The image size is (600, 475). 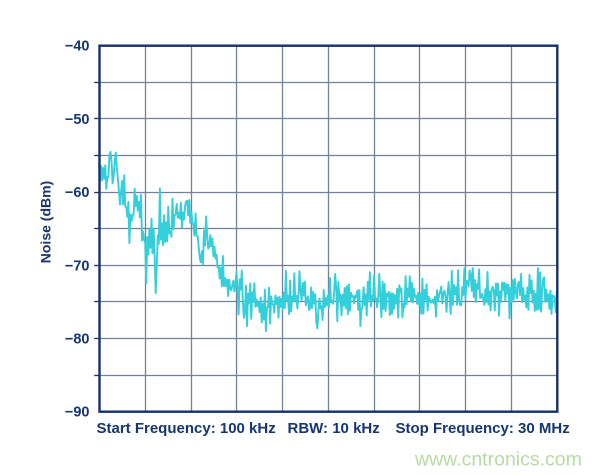 What do you see at coordinates (498, 460) in the screenshot?
I see `svg-text: www.cntronics.com` at bounding box center [498, 460].